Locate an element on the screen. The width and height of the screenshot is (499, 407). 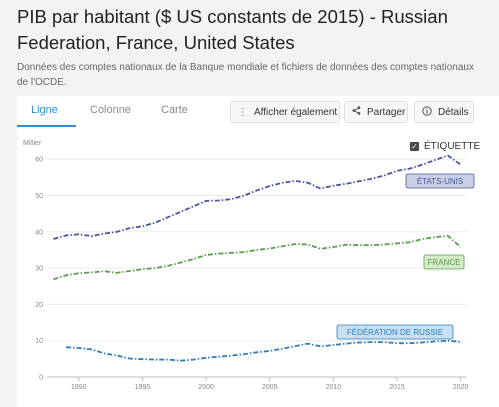
y-tick-label: 0 is located at coordinates (41, 378).